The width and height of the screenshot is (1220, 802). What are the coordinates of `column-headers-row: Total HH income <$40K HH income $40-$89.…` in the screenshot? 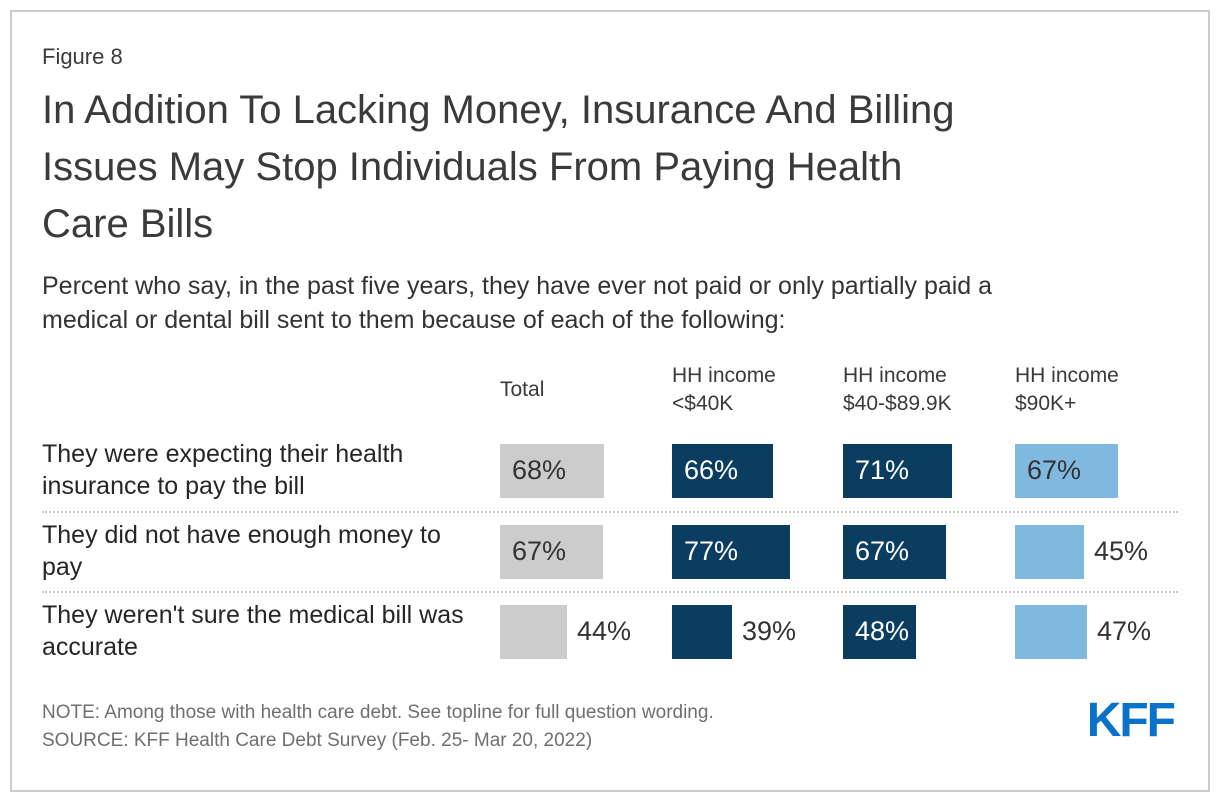 It's located at (610, 390).